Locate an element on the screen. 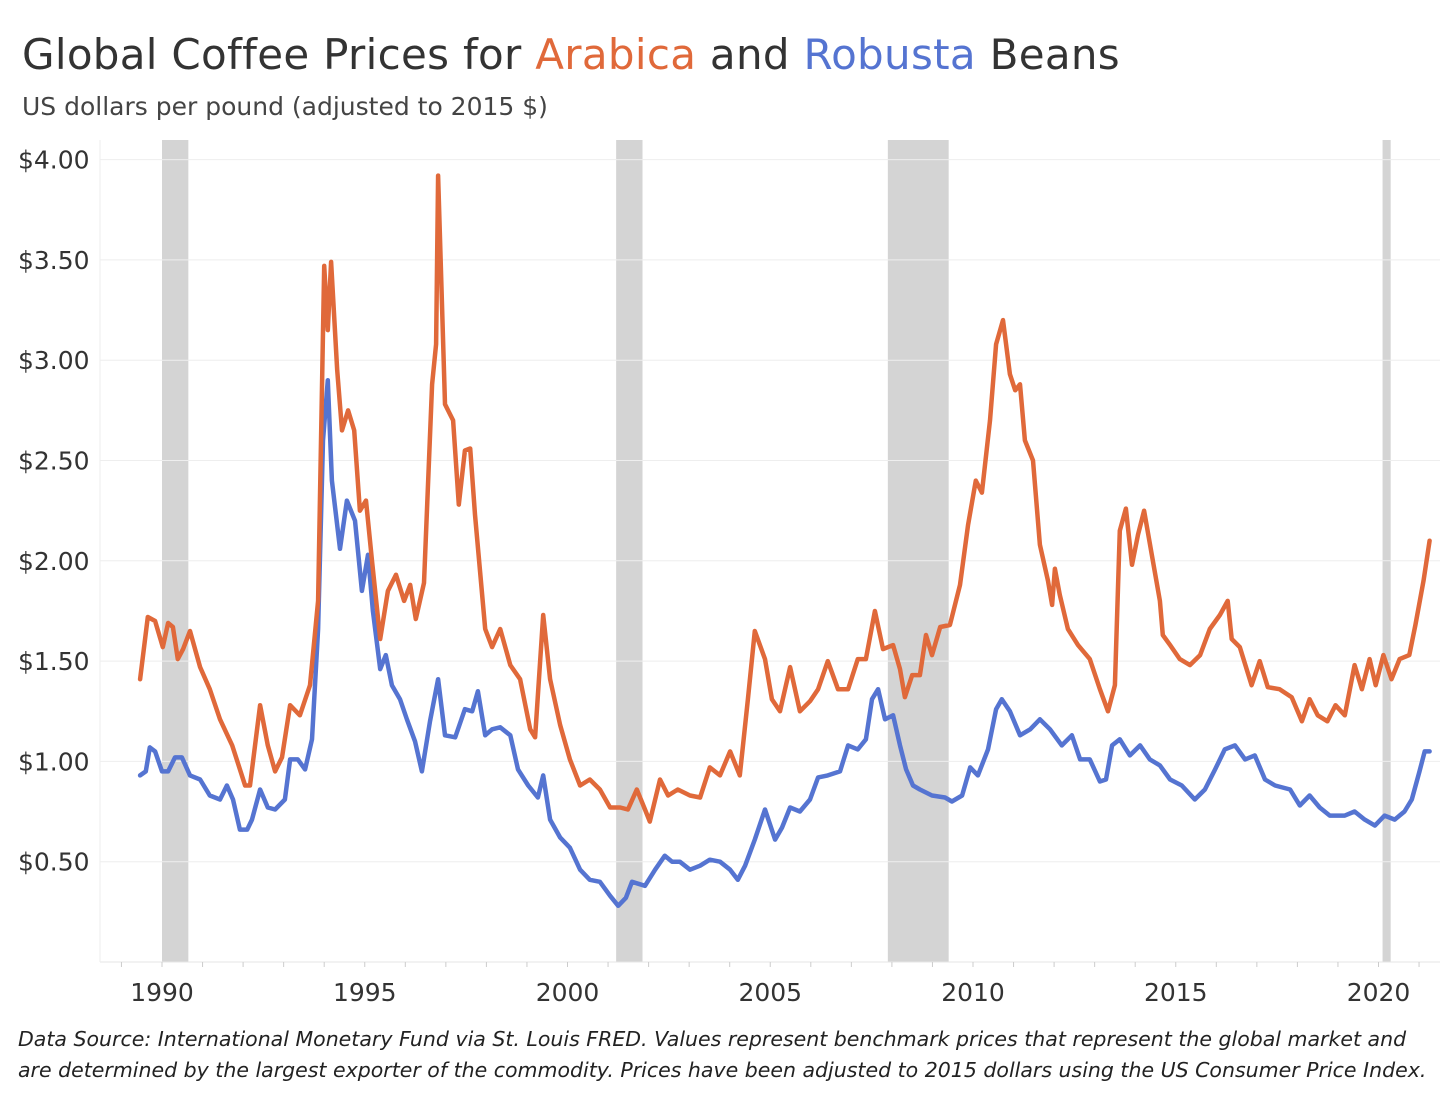 This screenshot has height=1098, width=1456. y-tick-label: $4.00 is located at coordinates (54, 160).